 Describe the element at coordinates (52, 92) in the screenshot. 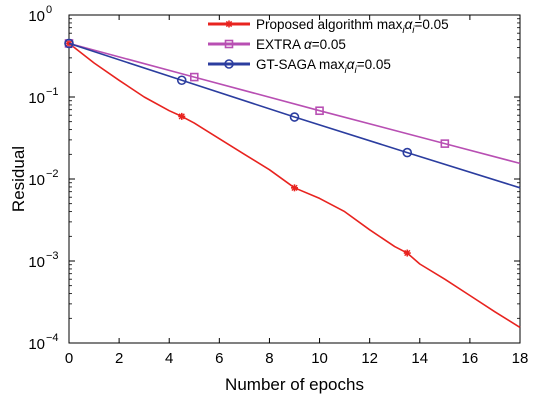

I see `y-tick-exponent: −1` at that location.